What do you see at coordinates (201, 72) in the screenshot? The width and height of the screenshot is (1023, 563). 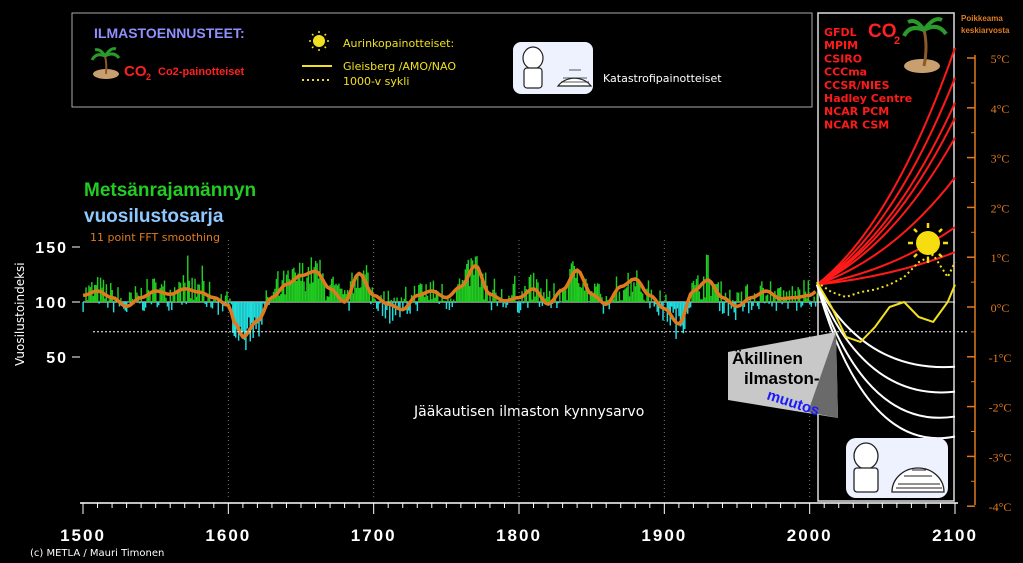 I see `legend-co2-label: Co2-painotteiset` at bounding box center [201, 72].